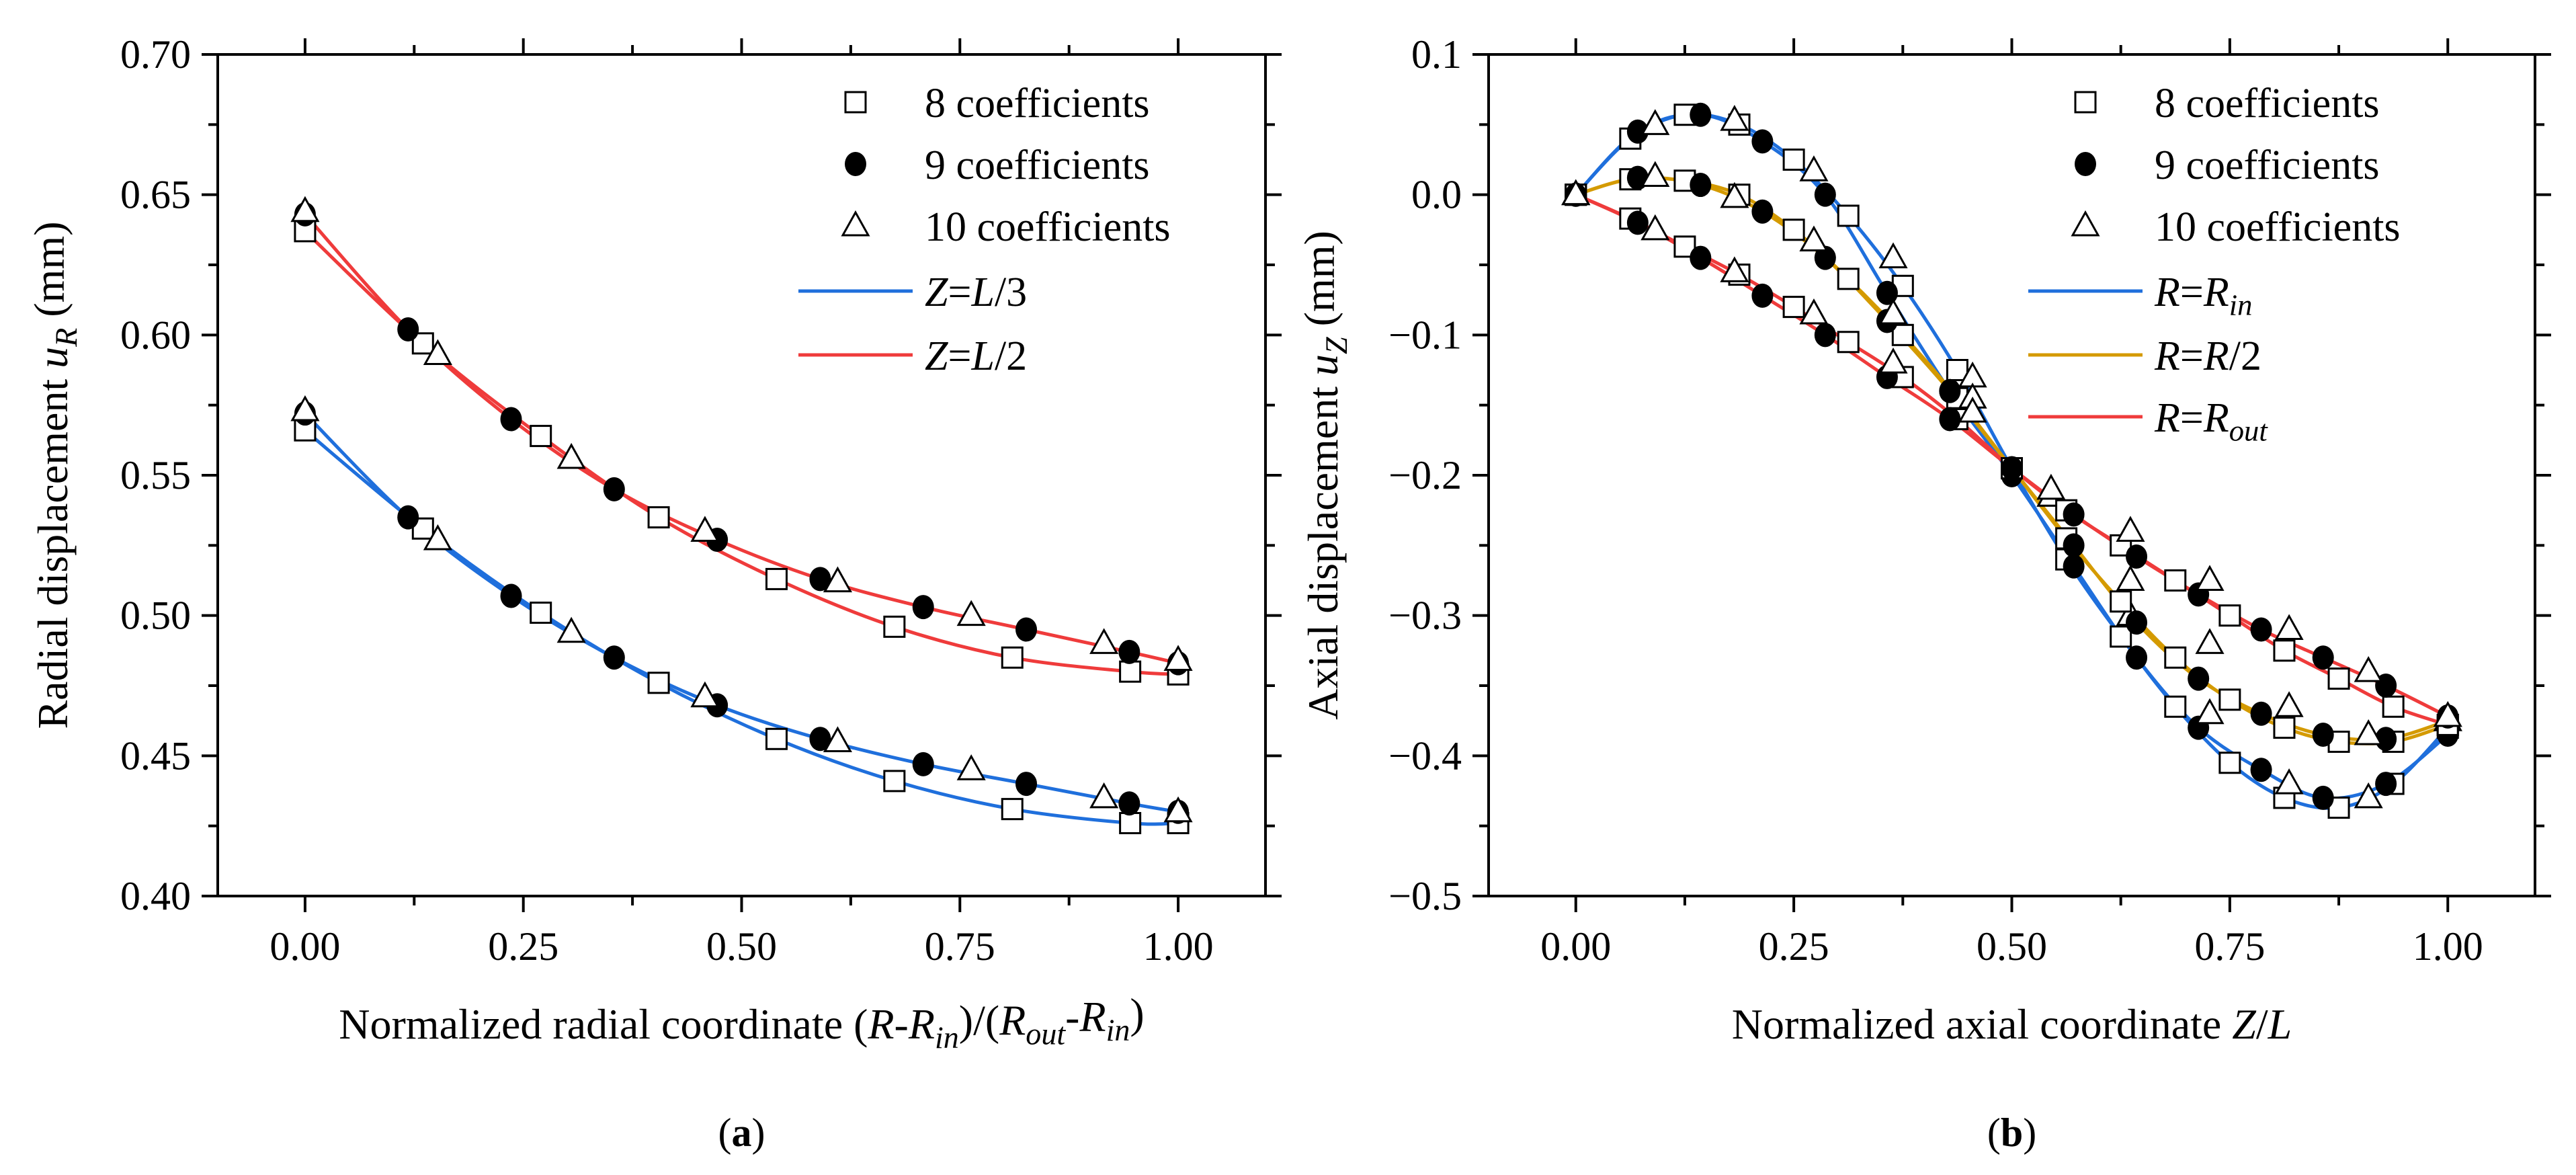 This screenshot has width=2576, height=1175. Describe the element at coordinates (976, 356) in the screenshot. I see `legend-label: Z=L/2` at that location.